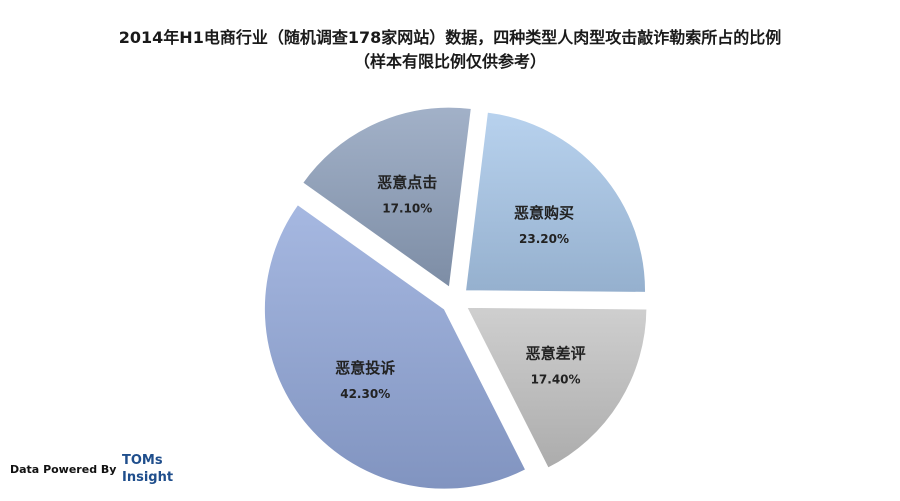  What do you see at coordinates (365, 394) in the screenshot?
I see `slice-value-label: 42.30%` at bounding box center [365, 394].